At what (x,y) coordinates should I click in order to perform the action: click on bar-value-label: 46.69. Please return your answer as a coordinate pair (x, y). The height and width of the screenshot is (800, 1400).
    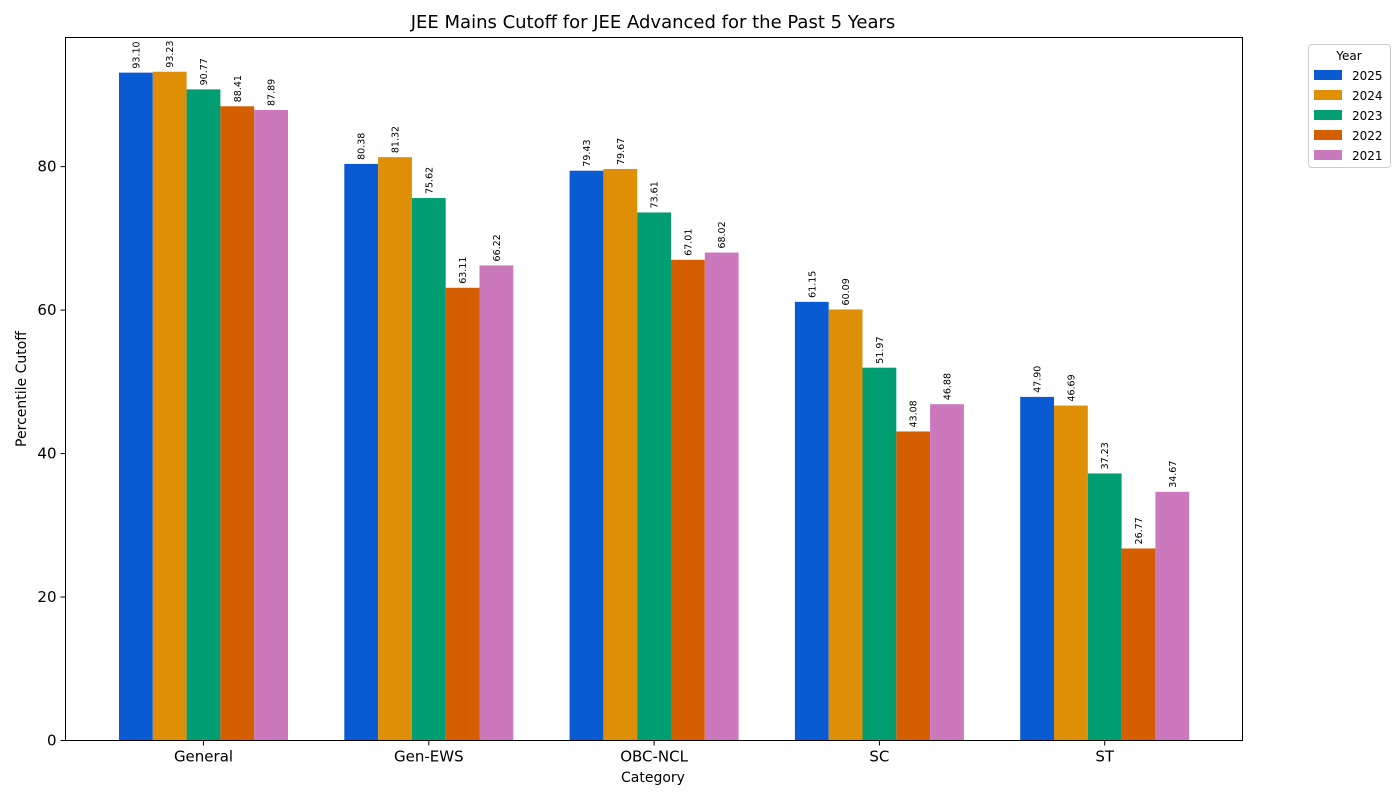
    Looking at the image, I should click on (1071, 387).